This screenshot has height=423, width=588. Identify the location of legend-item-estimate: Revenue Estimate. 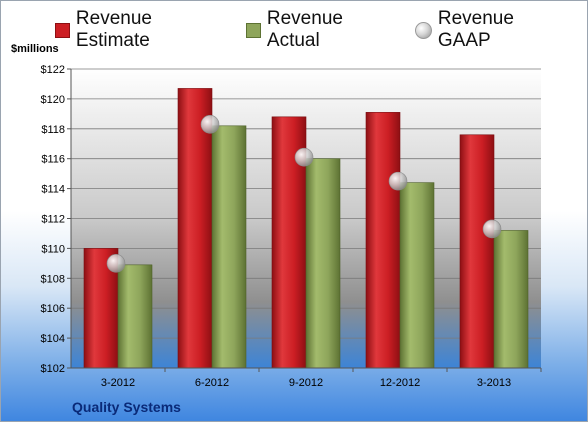
(142, 30).